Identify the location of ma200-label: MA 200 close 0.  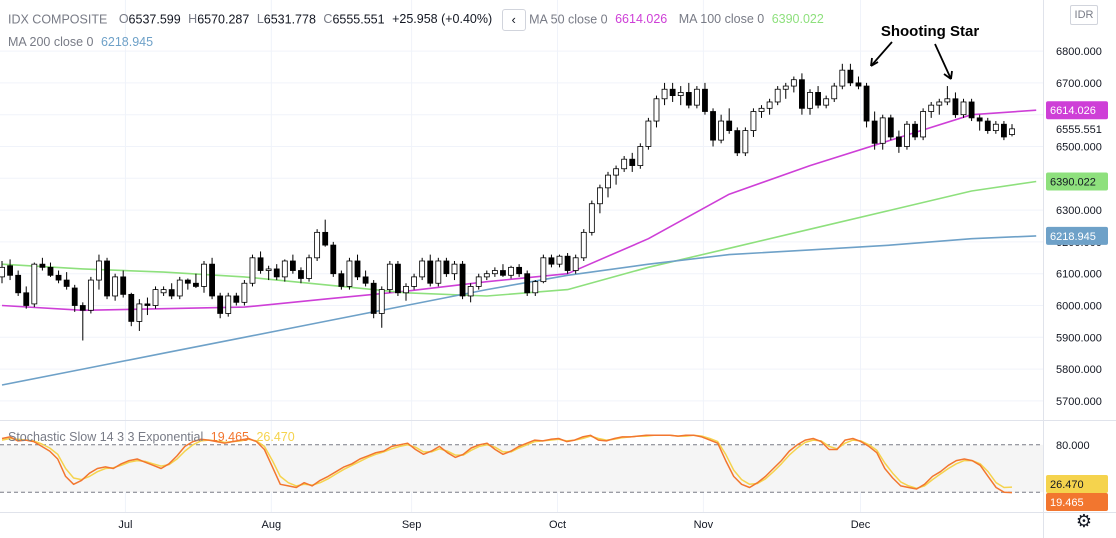
(51, 42).